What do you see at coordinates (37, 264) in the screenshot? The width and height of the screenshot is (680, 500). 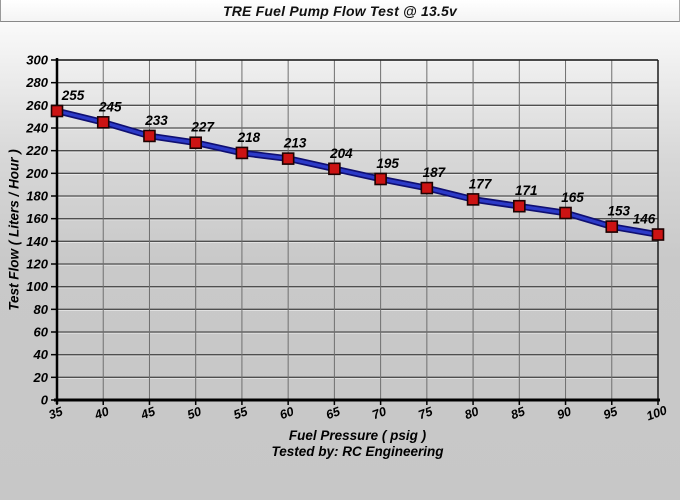 I see `y-tick-label: 120` at bounding box center [37, 264].